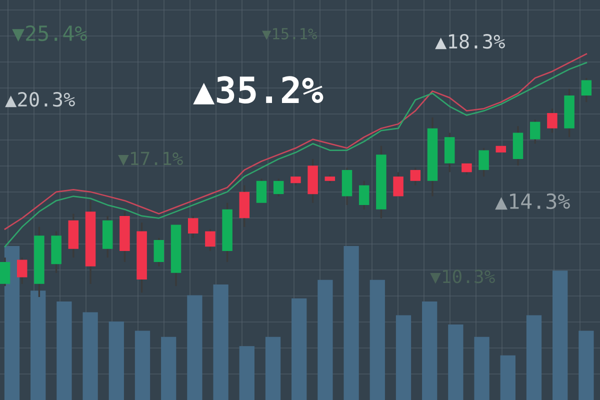 This screenshot has width=600, height=400. I want to click on annotation: ▲14.3%, so click(532, 201).